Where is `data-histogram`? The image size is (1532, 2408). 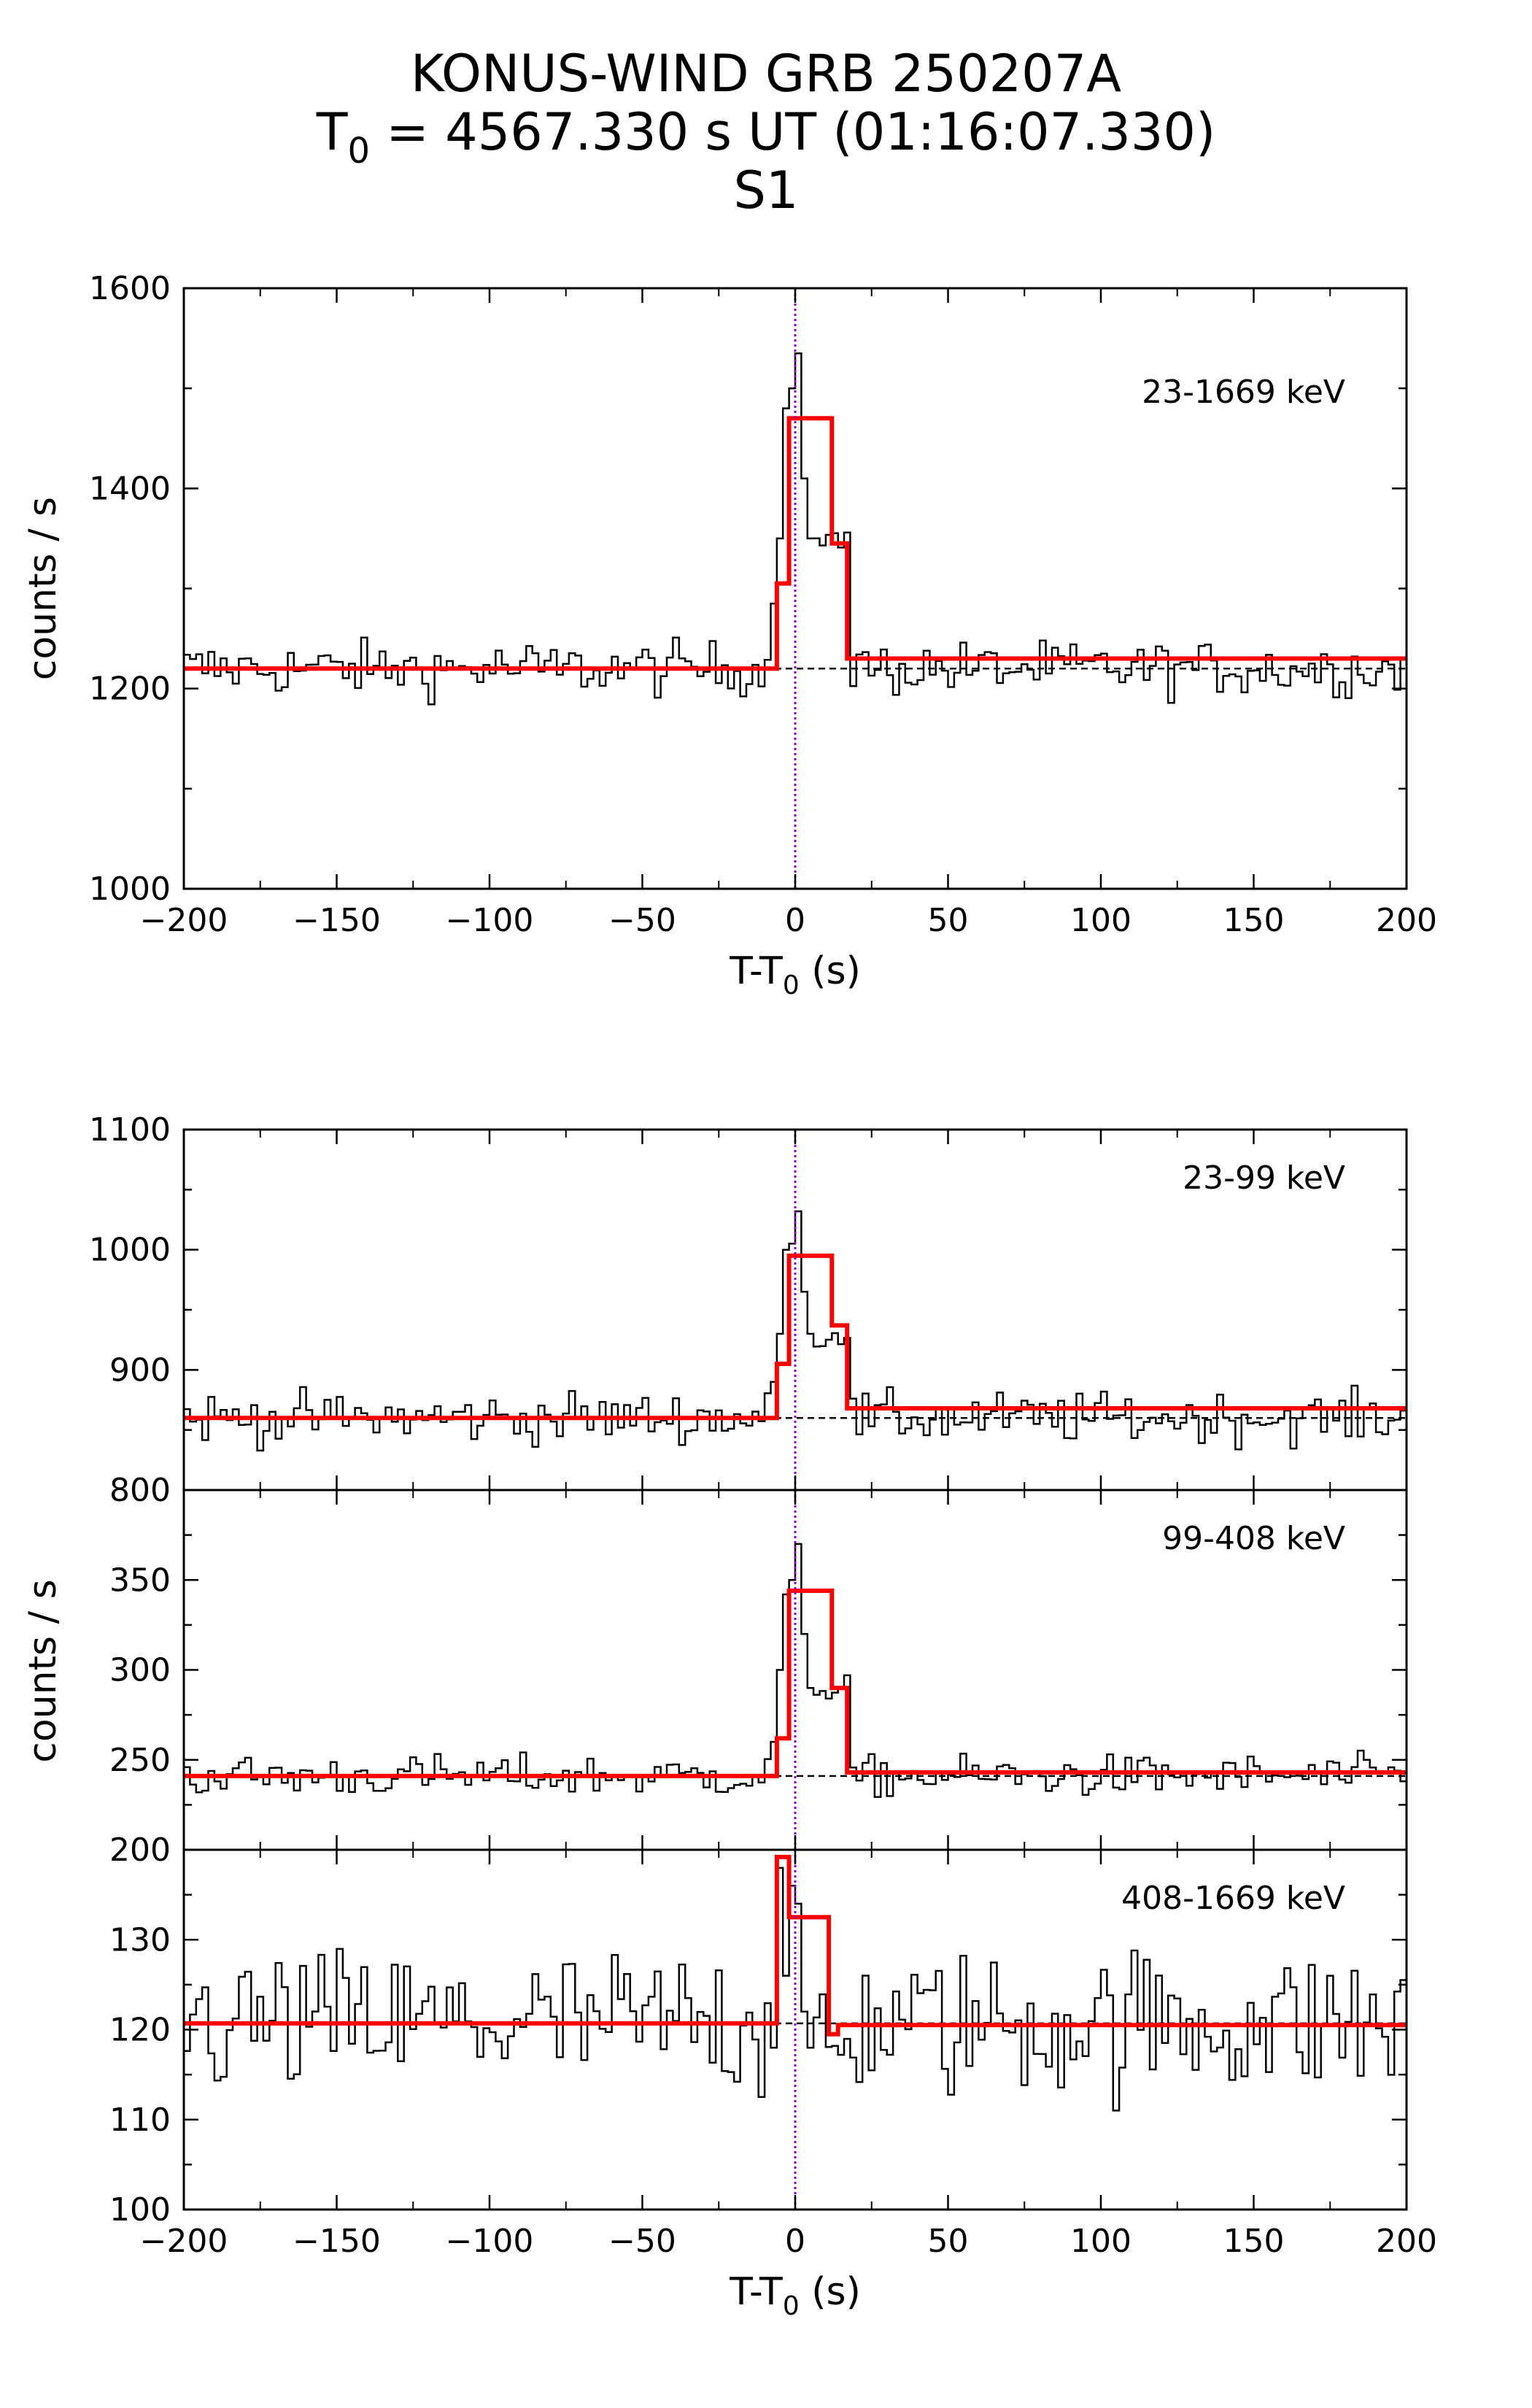
data-histogram is located at coordinates (795, 1989).